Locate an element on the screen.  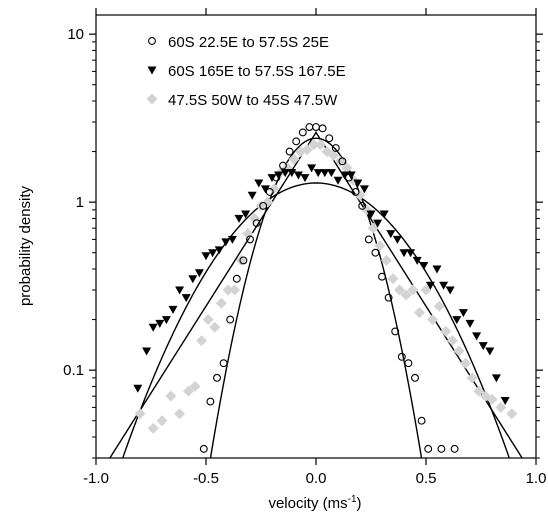
x-axis-label-superscript: -1 is located at coordinates (352, 499).